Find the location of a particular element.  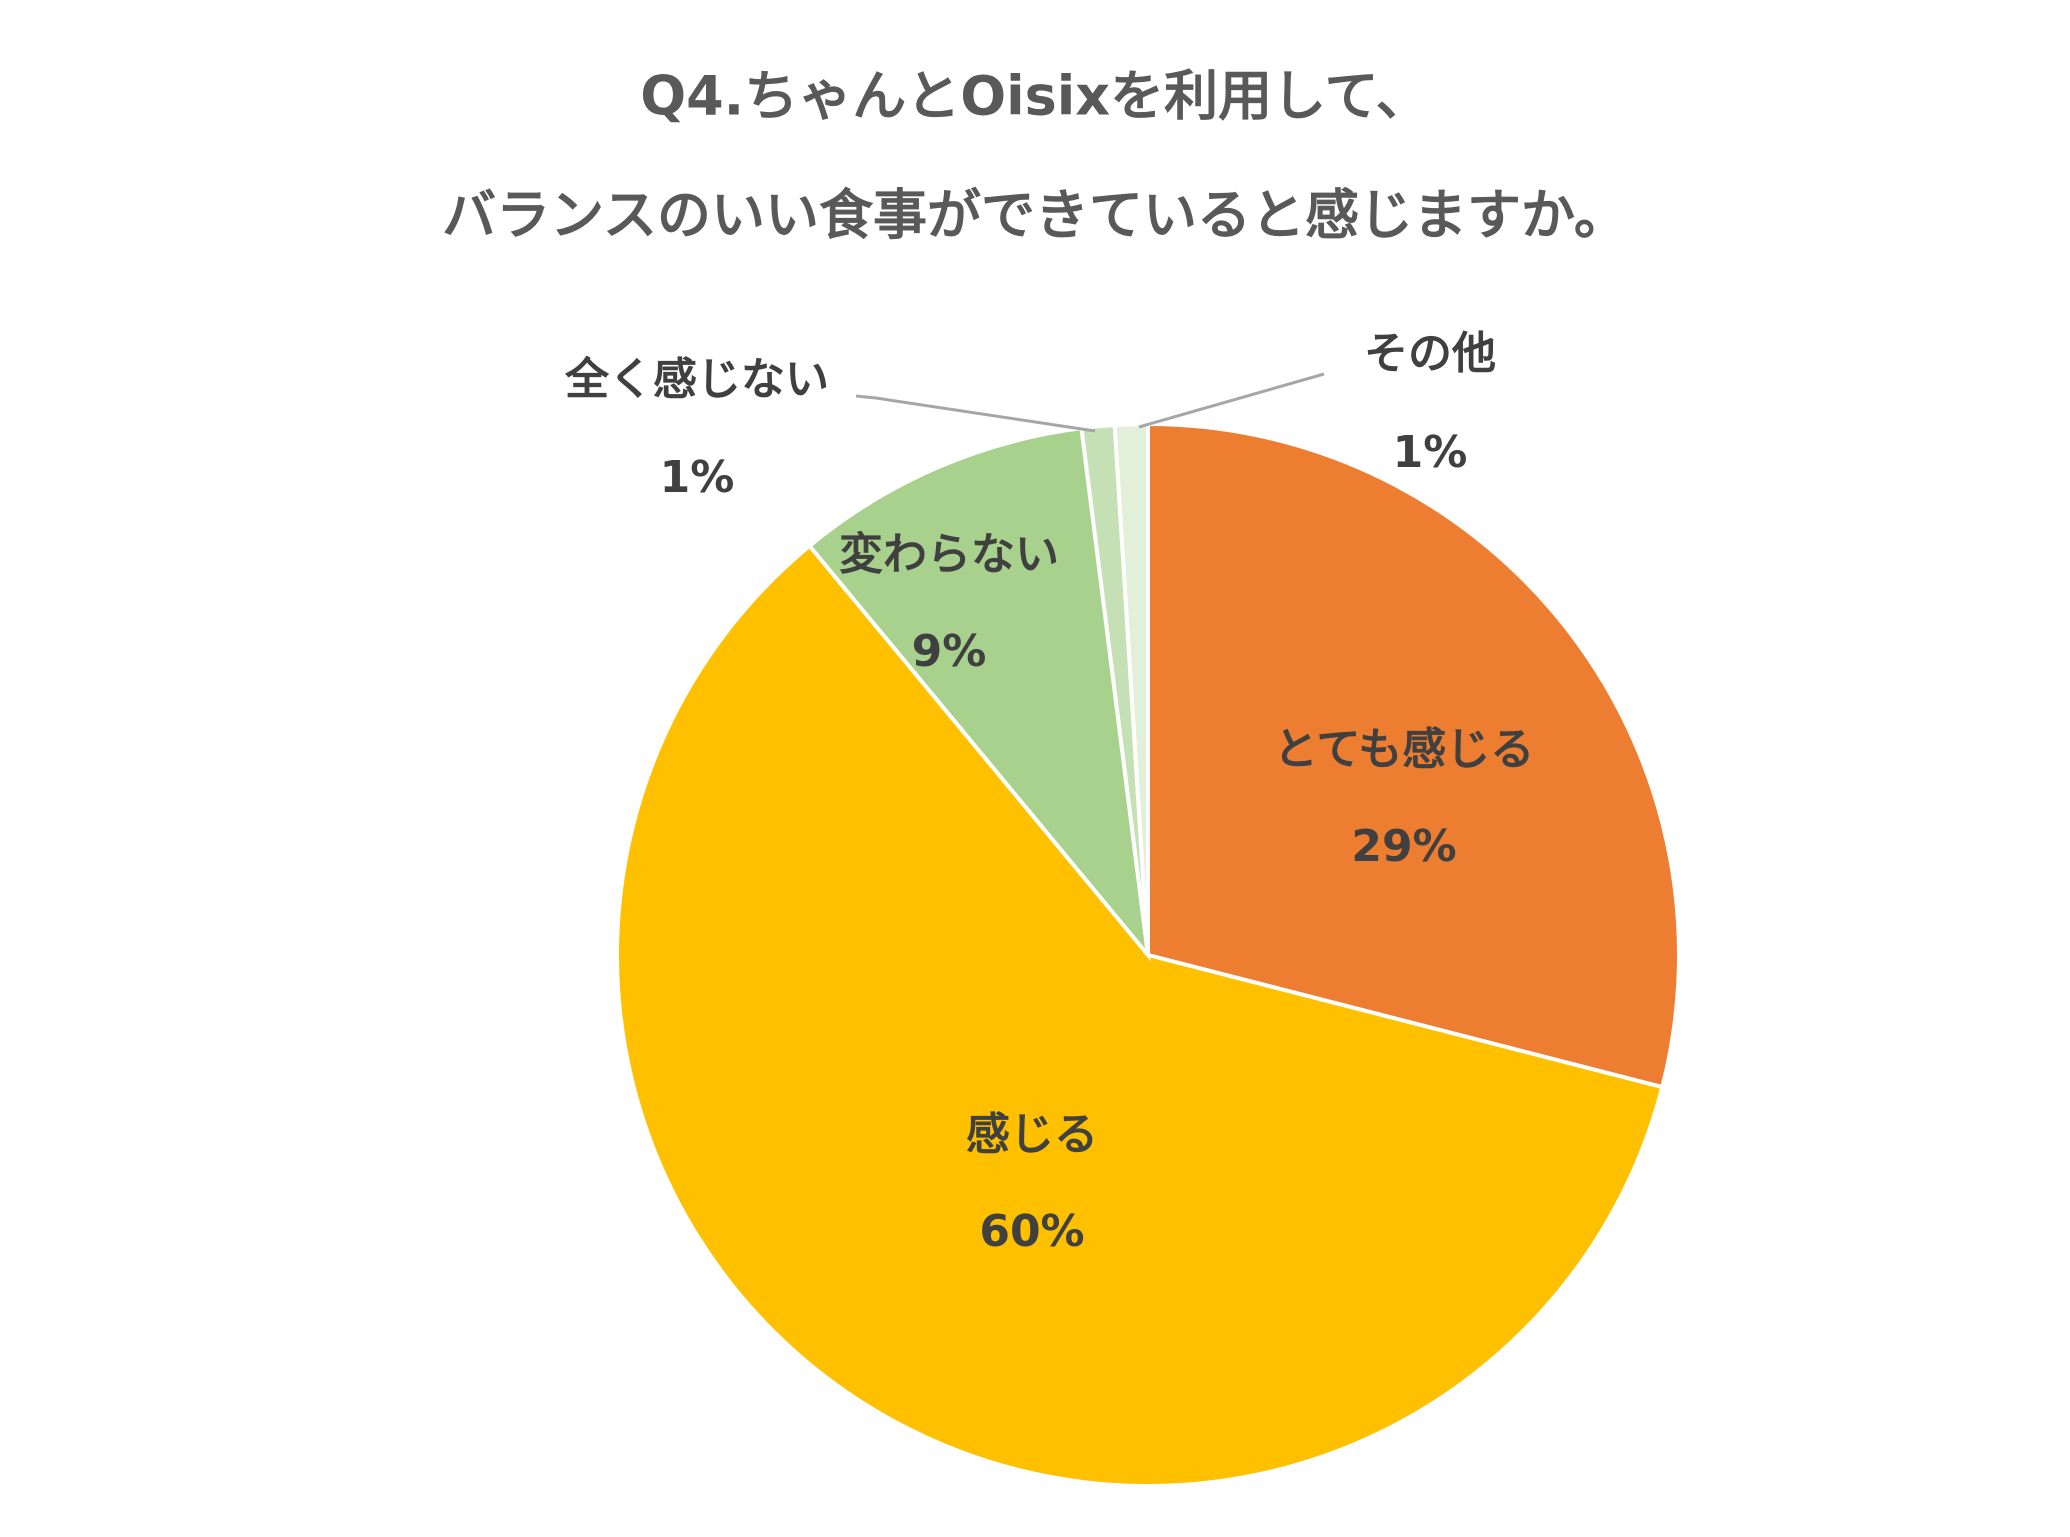

category-label: その他 is located at coordinates (1430, 353).